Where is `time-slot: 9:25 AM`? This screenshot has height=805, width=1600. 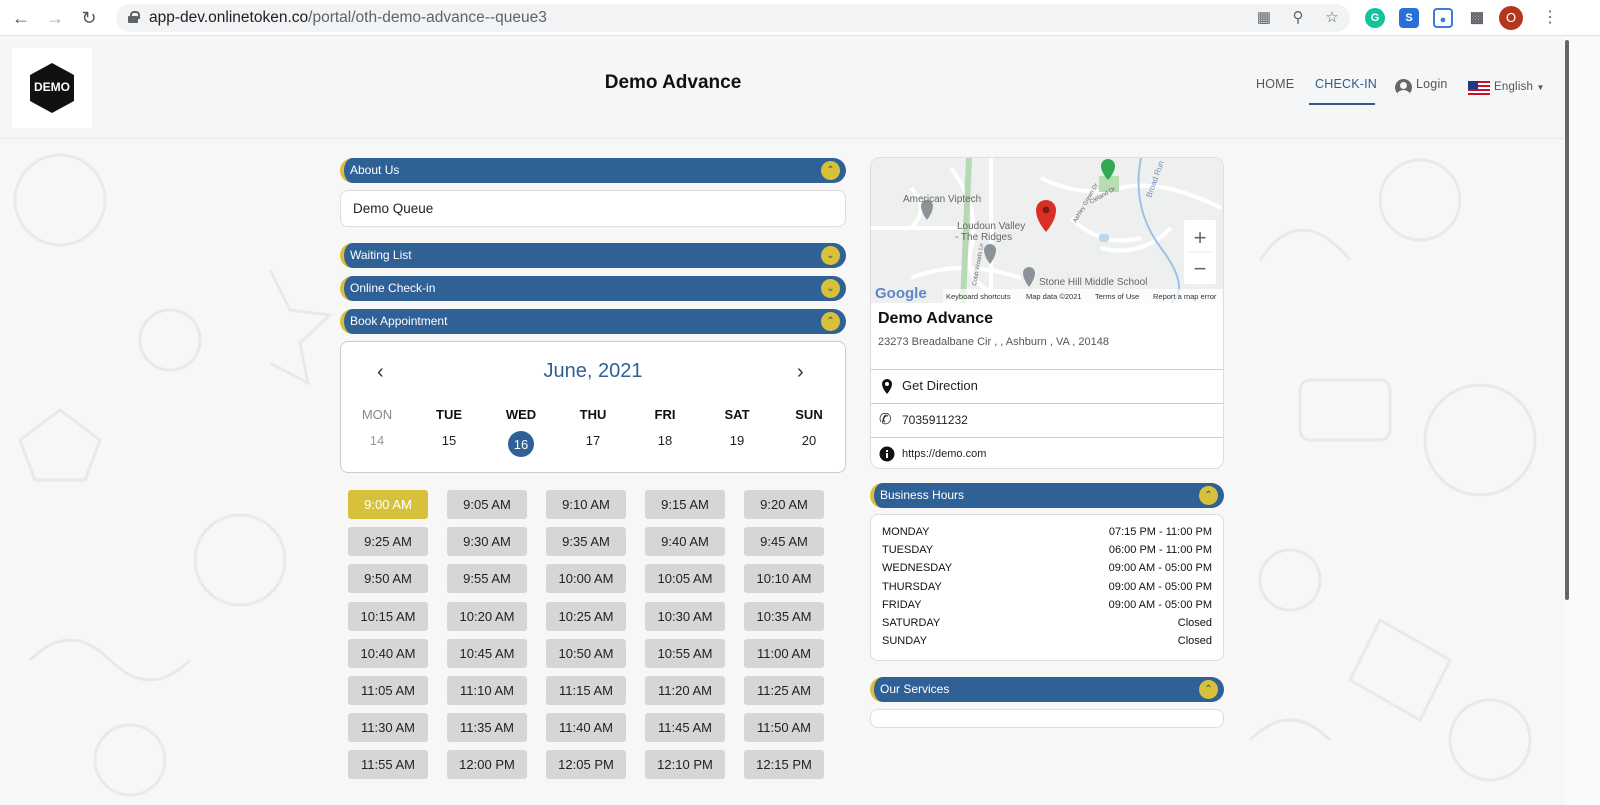
time-slot: 9:25 AM is located at coordinates (388, 541).